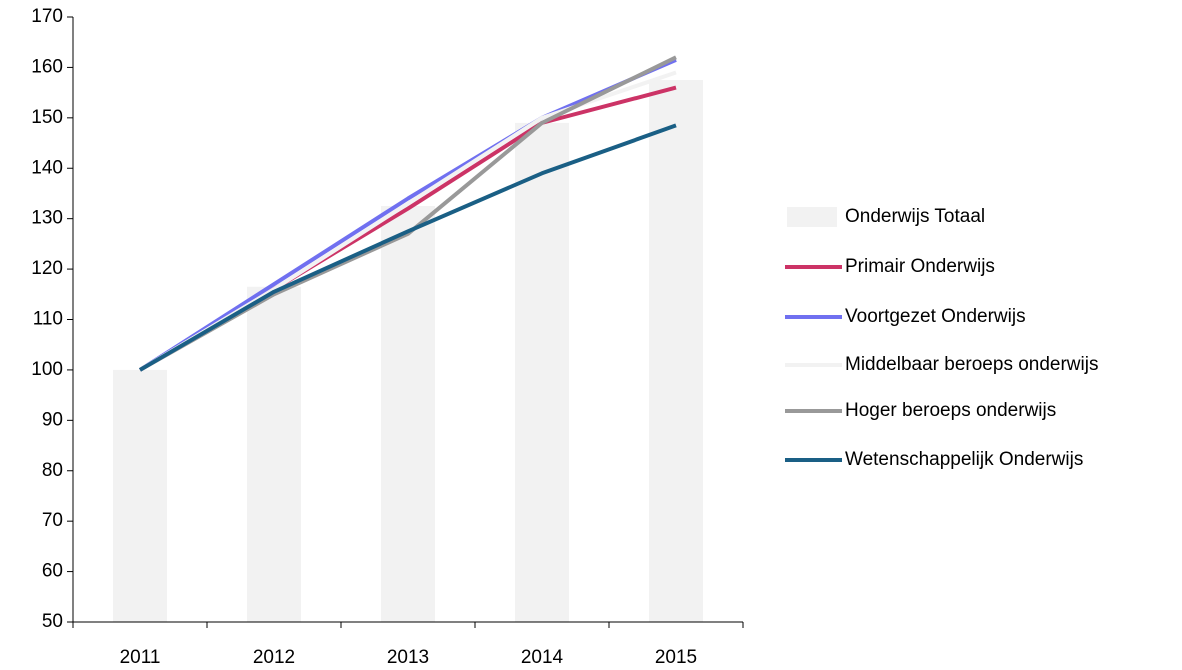 This screenshot has width=1182, height=670. What do you see at coordinates (47, 369) in the screenshot?
I see `y-tick-label: 100` at bounding box center [47, 369].